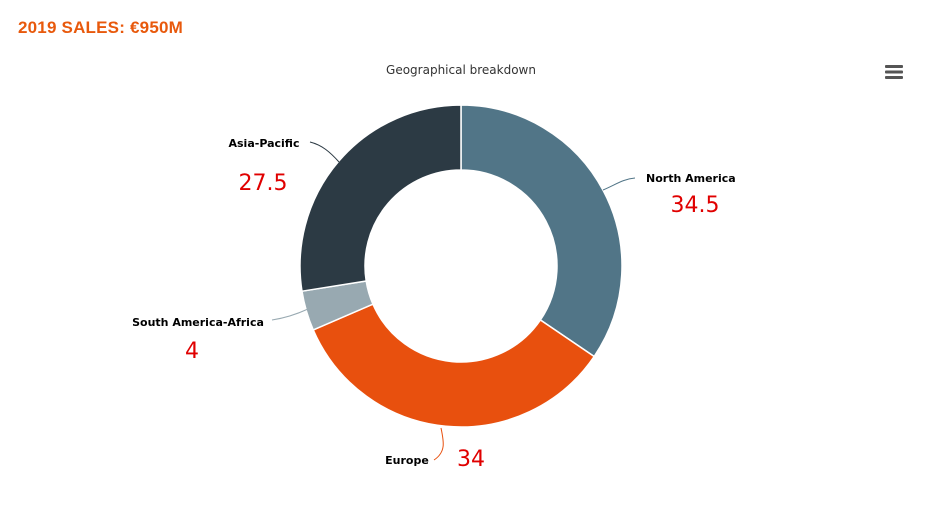 The width and height of the screenshot is (925, 509). What do you see at coordinates (100, 27) in the screenshot?
I see `page-title: 2019 SALES: €950M` at bounding box center [100, 27].